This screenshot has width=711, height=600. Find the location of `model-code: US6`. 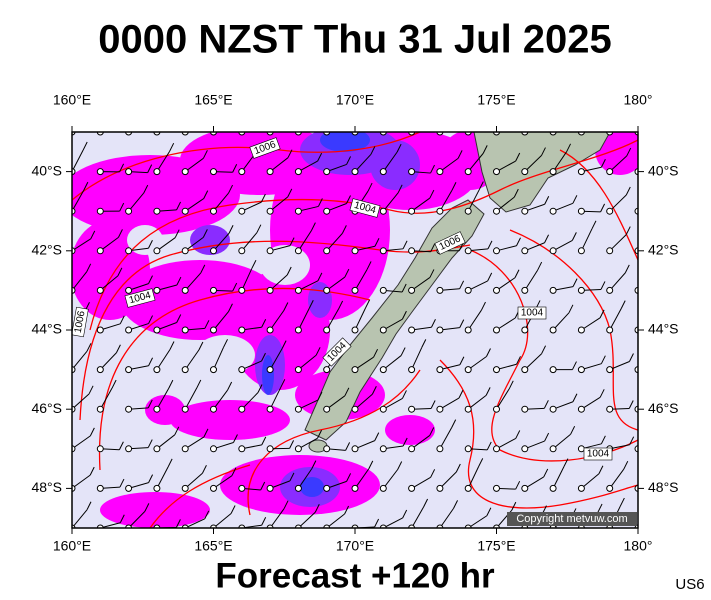

model-code: US6 is located at coordinates (689, 584).